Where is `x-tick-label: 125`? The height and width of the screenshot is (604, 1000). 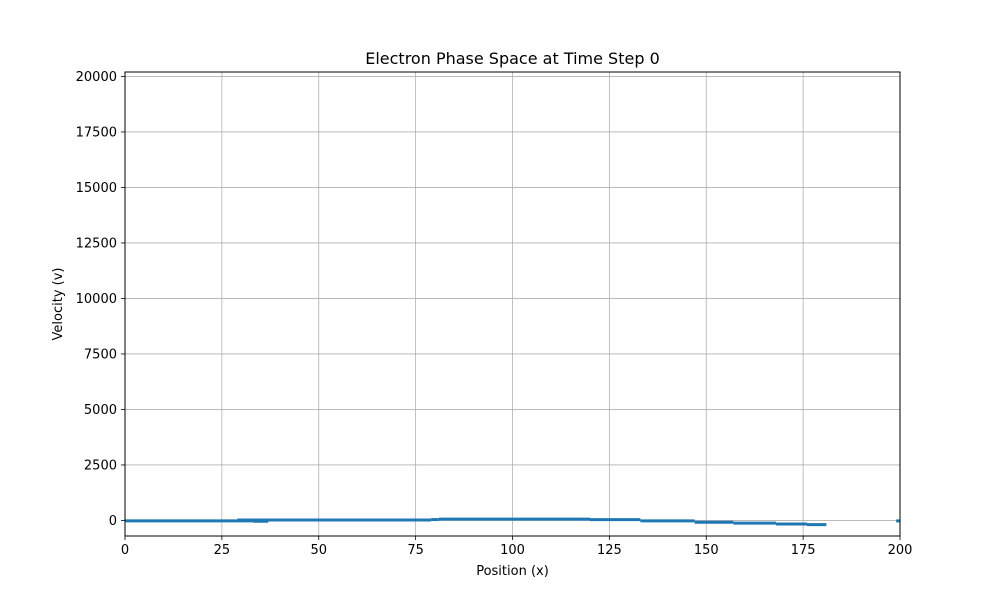 x-tick-label: 125 is located at coordinates (609, 550).